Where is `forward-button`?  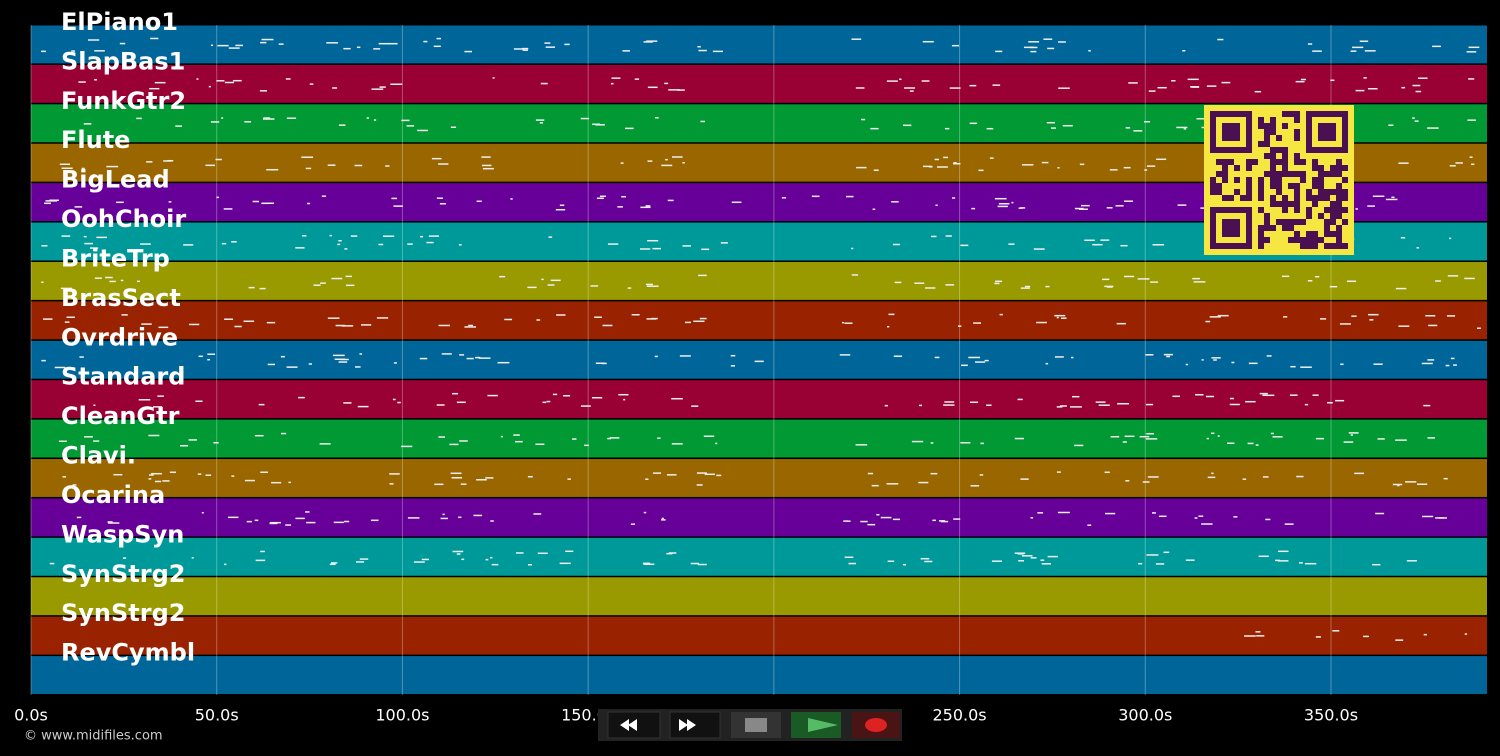
forward-button is located at coordinates (695, 725).